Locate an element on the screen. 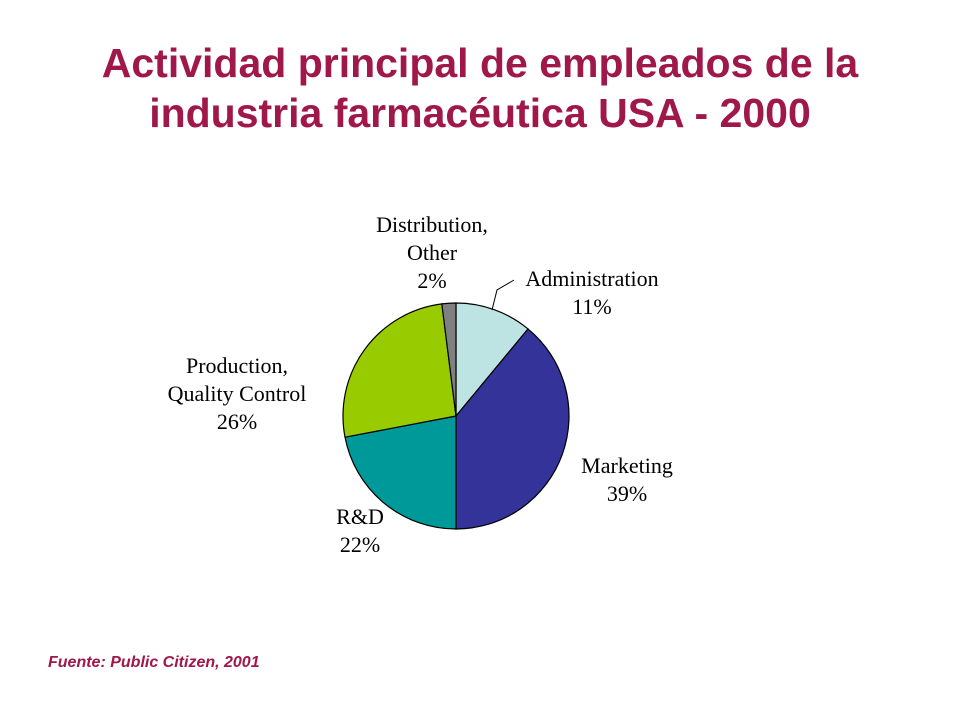 This screenshot has height=720, width=960. slice-name-marketing: Marketing is located at coordinates (627, 465).